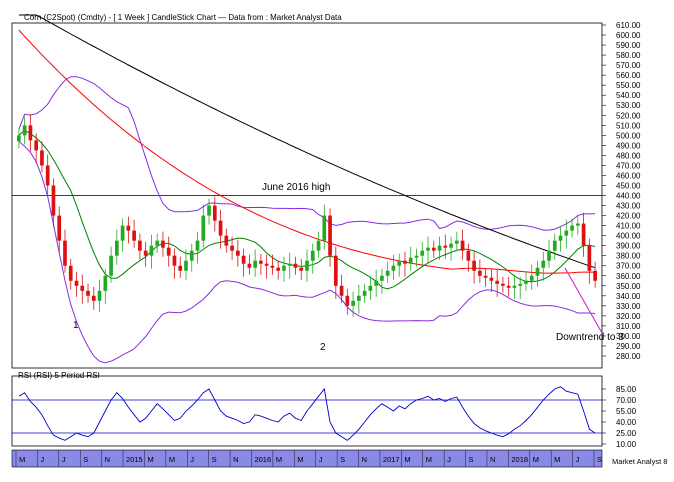  I want to click on y-tick-label: 450.00, so click(628, 185).